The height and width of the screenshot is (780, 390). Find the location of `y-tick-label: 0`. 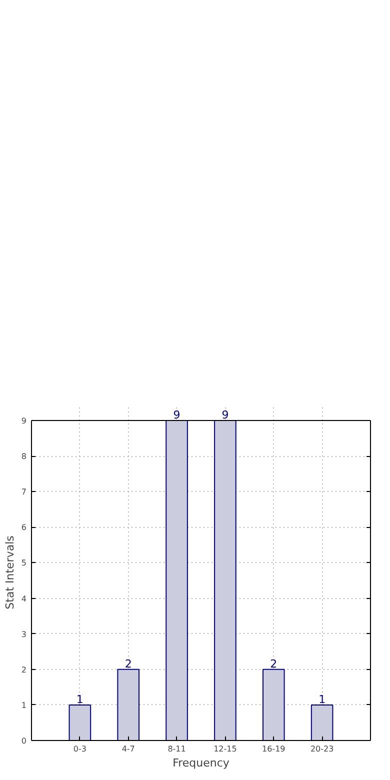

y-tick-label: 0 is located at coordinates (24, 741).